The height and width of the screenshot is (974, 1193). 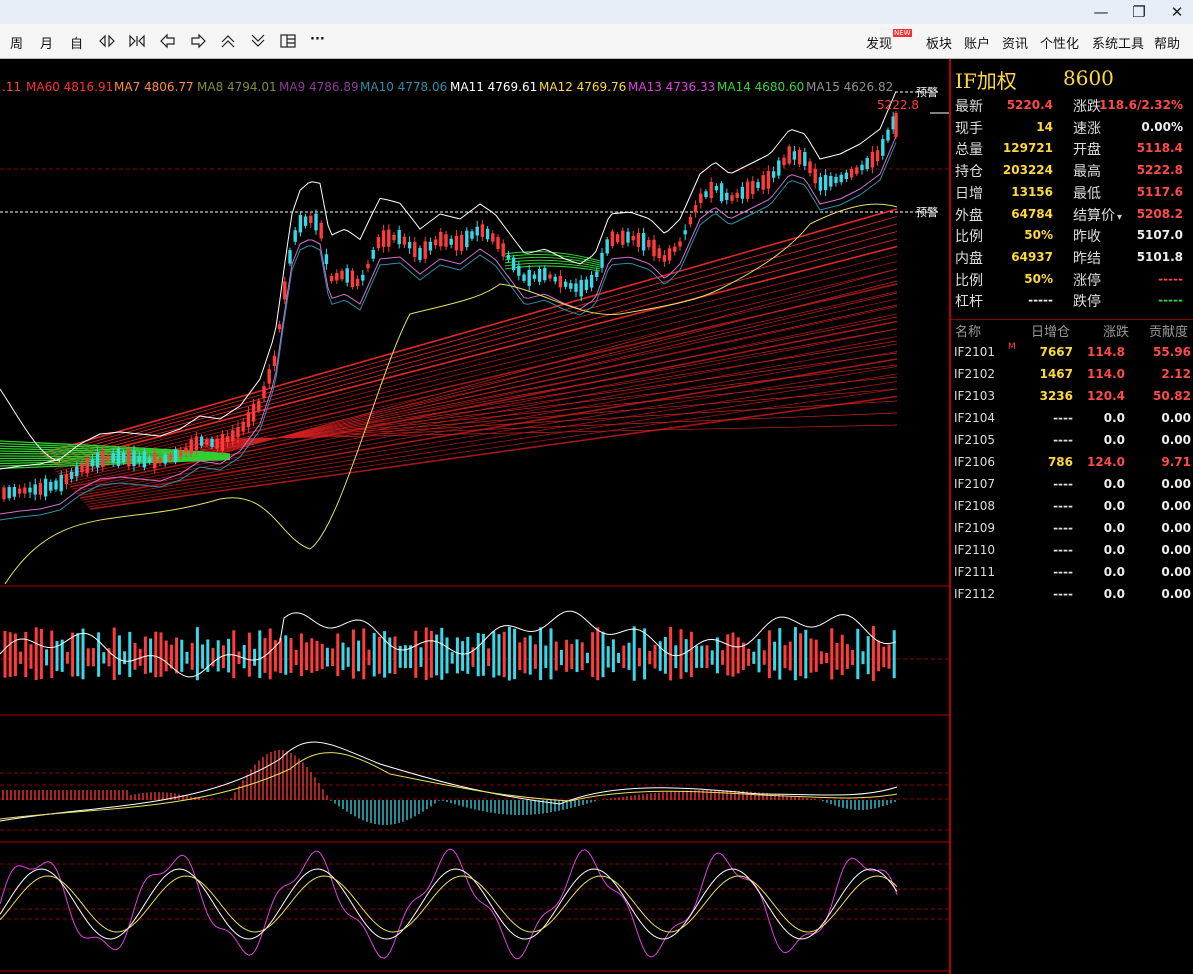 What do you see at coordinates (1072, 553) in the screenshot?
I see `contract-row: IF2110 ---- 0.0 0.00` at bounding box center [1072, 553].